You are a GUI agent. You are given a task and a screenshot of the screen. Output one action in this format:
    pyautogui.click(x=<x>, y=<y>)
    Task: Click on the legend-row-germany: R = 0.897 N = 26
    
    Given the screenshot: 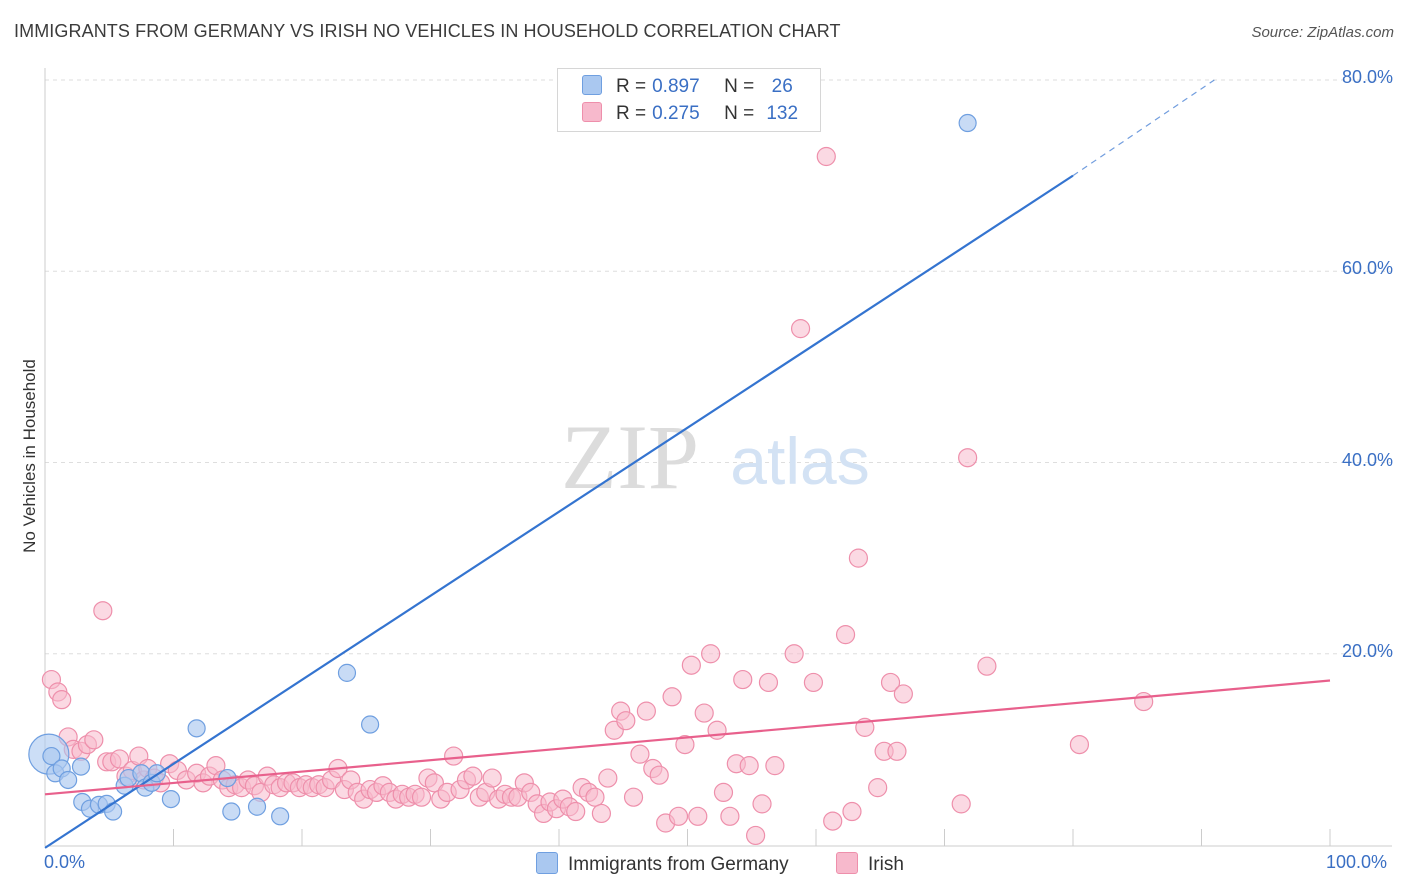 What is the action you would take?
    pyautogui.click(x=693, y=87)
    